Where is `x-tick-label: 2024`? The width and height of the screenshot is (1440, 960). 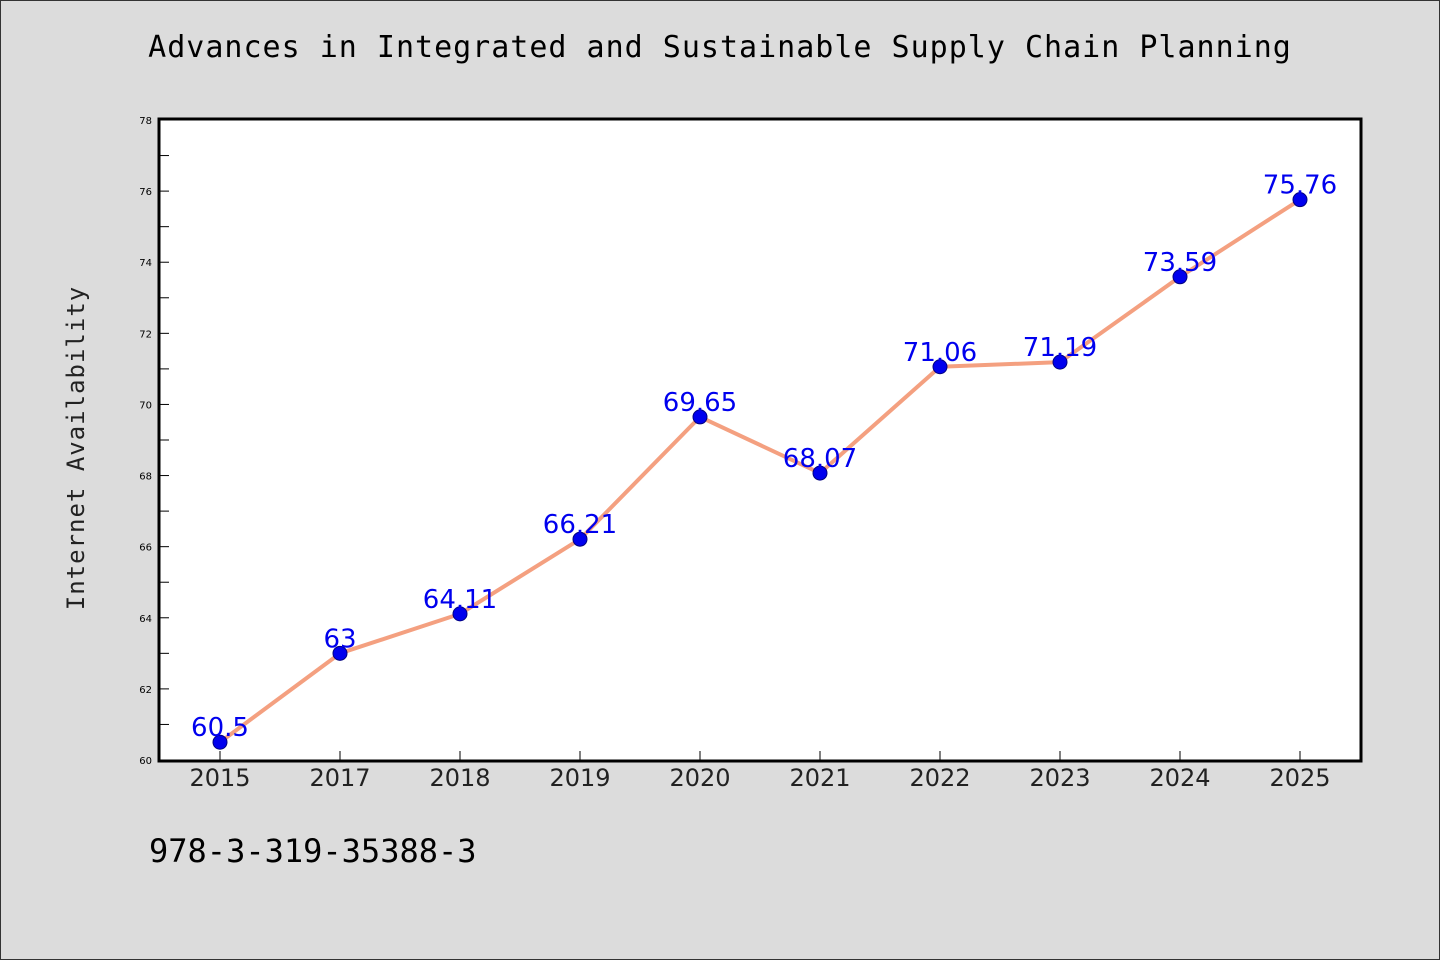
x-tick-label: 2024 is located at coordinates (1179, 778).